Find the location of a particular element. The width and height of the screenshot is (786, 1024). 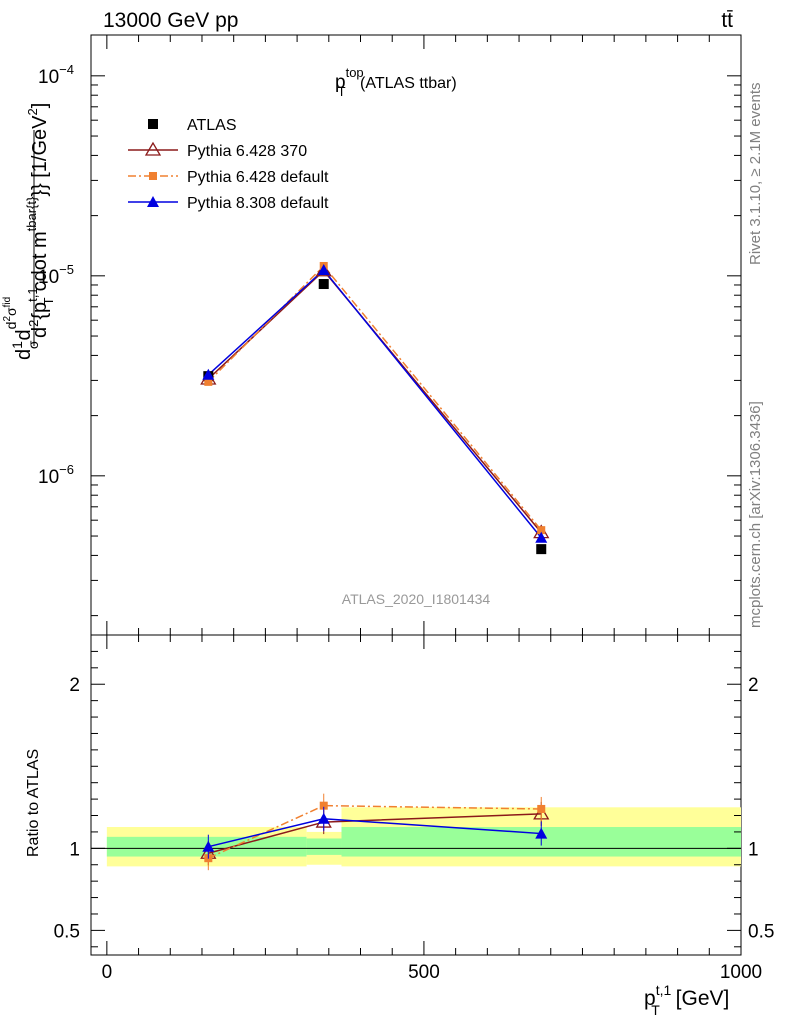

legend-label: Pythia 6.428 370 is located at coordinates (247, 151).